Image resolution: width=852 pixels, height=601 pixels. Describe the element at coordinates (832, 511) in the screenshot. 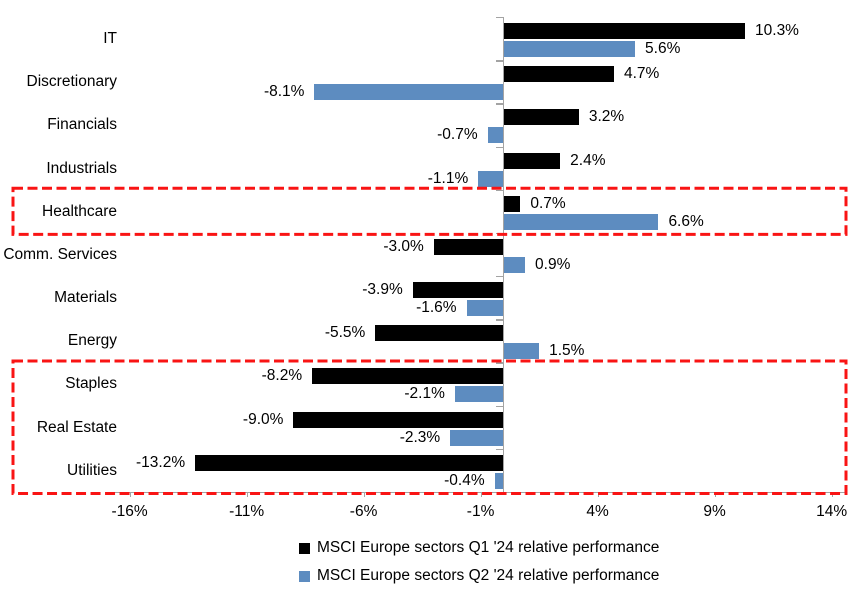

I see `x-tick-label-14: 14%` at that location.